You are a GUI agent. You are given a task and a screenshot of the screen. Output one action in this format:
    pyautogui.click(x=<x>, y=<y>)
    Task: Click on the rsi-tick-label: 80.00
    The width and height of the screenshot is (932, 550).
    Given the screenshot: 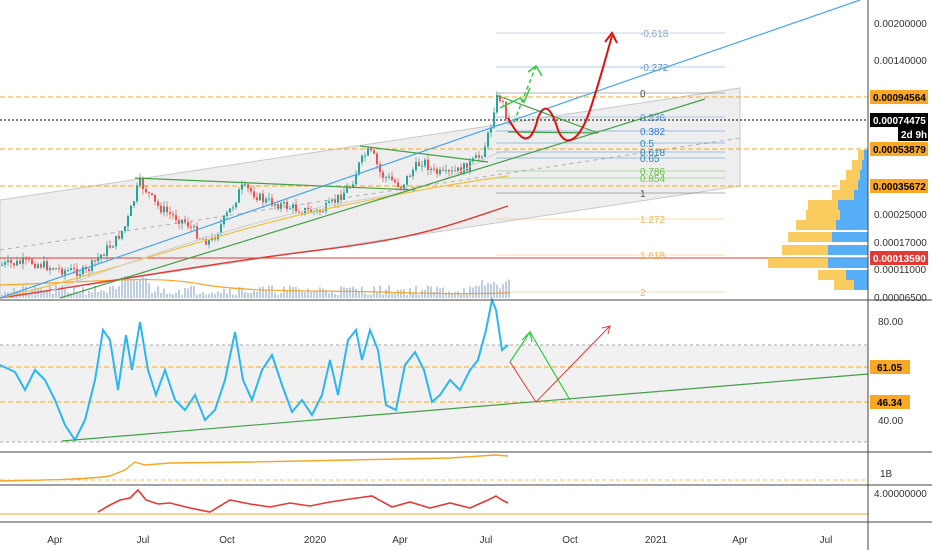 What is the action you would take?
    pyautogui.click(x=890, y=322)
    